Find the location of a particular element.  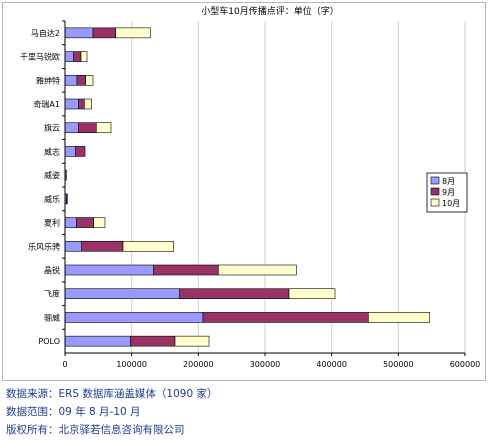

category-label: 威志 is located at coordinates (52, 151).